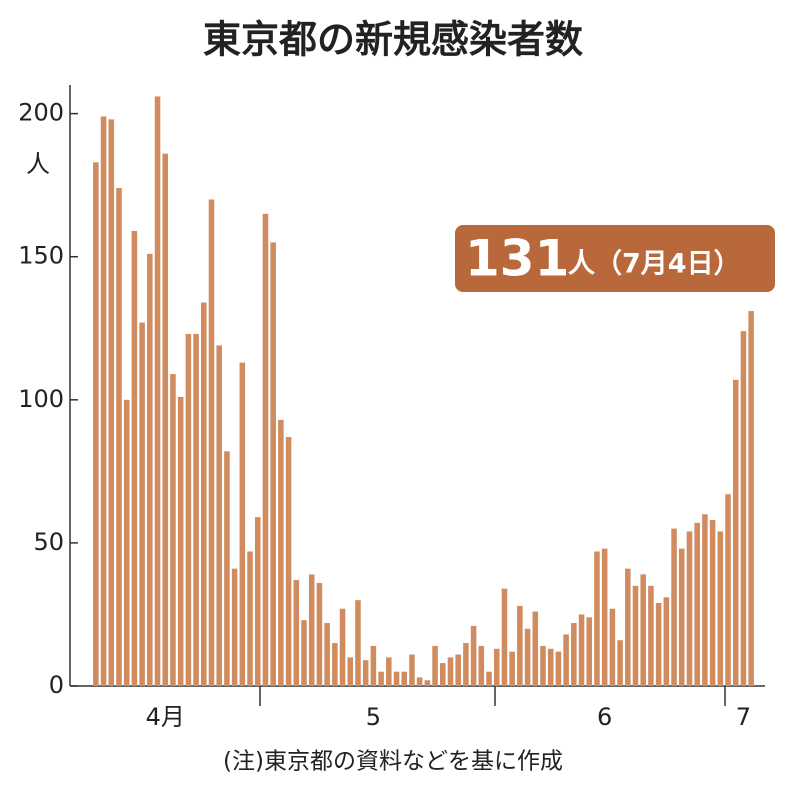 The width and height of the screenshot is (787, 787). What do you see at coordinates (393, 762) in the screenshot?
I see `note: (注)東京都の資料などを基に作成` at bounding box center [393, 762].